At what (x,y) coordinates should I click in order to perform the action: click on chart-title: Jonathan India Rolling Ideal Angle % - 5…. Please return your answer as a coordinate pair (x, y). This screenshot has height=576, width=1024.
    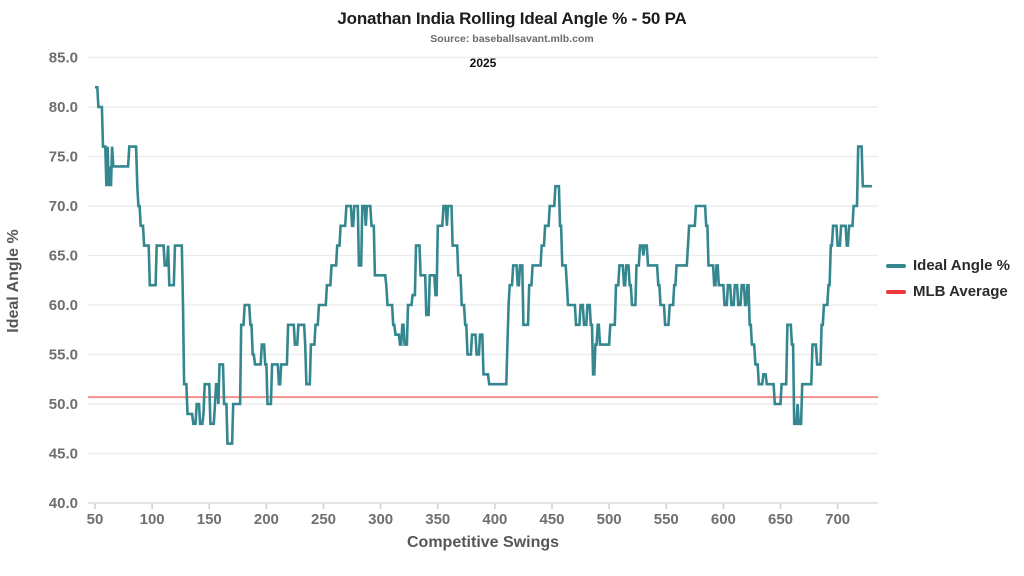
    Looking at the image, I should click on (512, 18).